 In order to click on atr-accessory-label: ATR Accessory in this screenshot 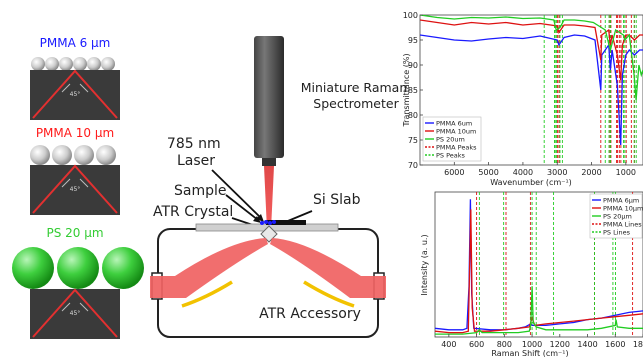, I will do `click(310, 314)`.